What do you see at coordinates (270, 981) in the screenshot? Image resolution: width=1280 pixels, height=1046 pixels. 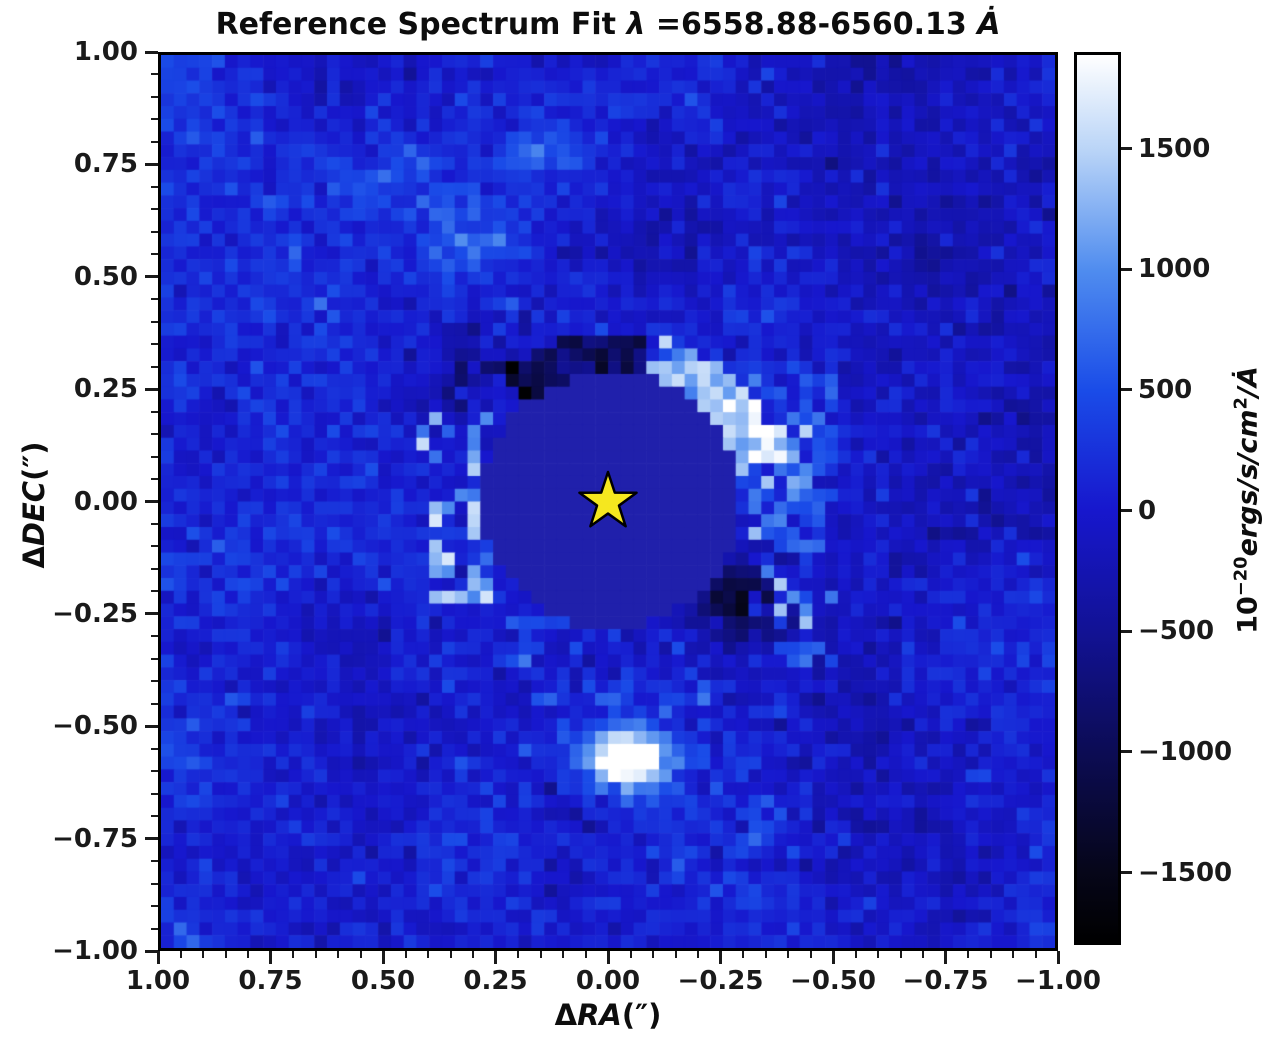 I see `x-tick-label: 0.75` at bounding box center [270, 981].